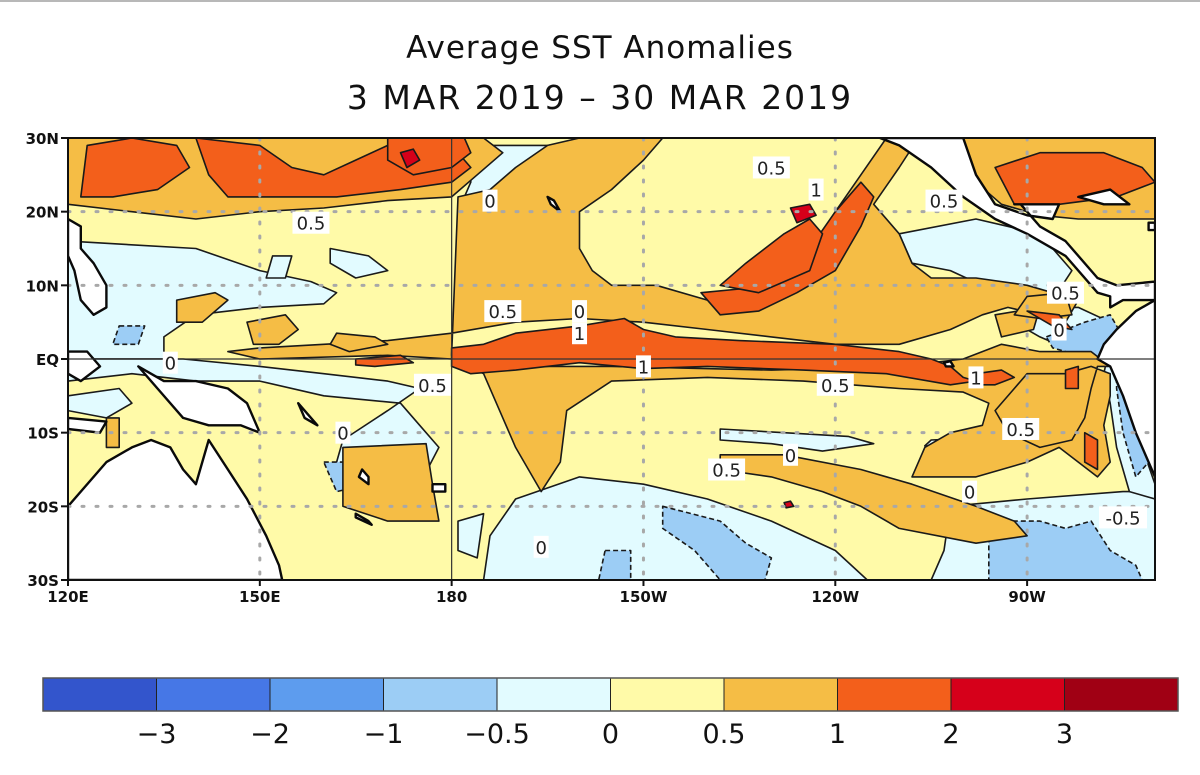 Image resolution: width=1200 pixels, height=775 pixels. I want to click on colorbar-tick-label: 1, so click(837, 734).